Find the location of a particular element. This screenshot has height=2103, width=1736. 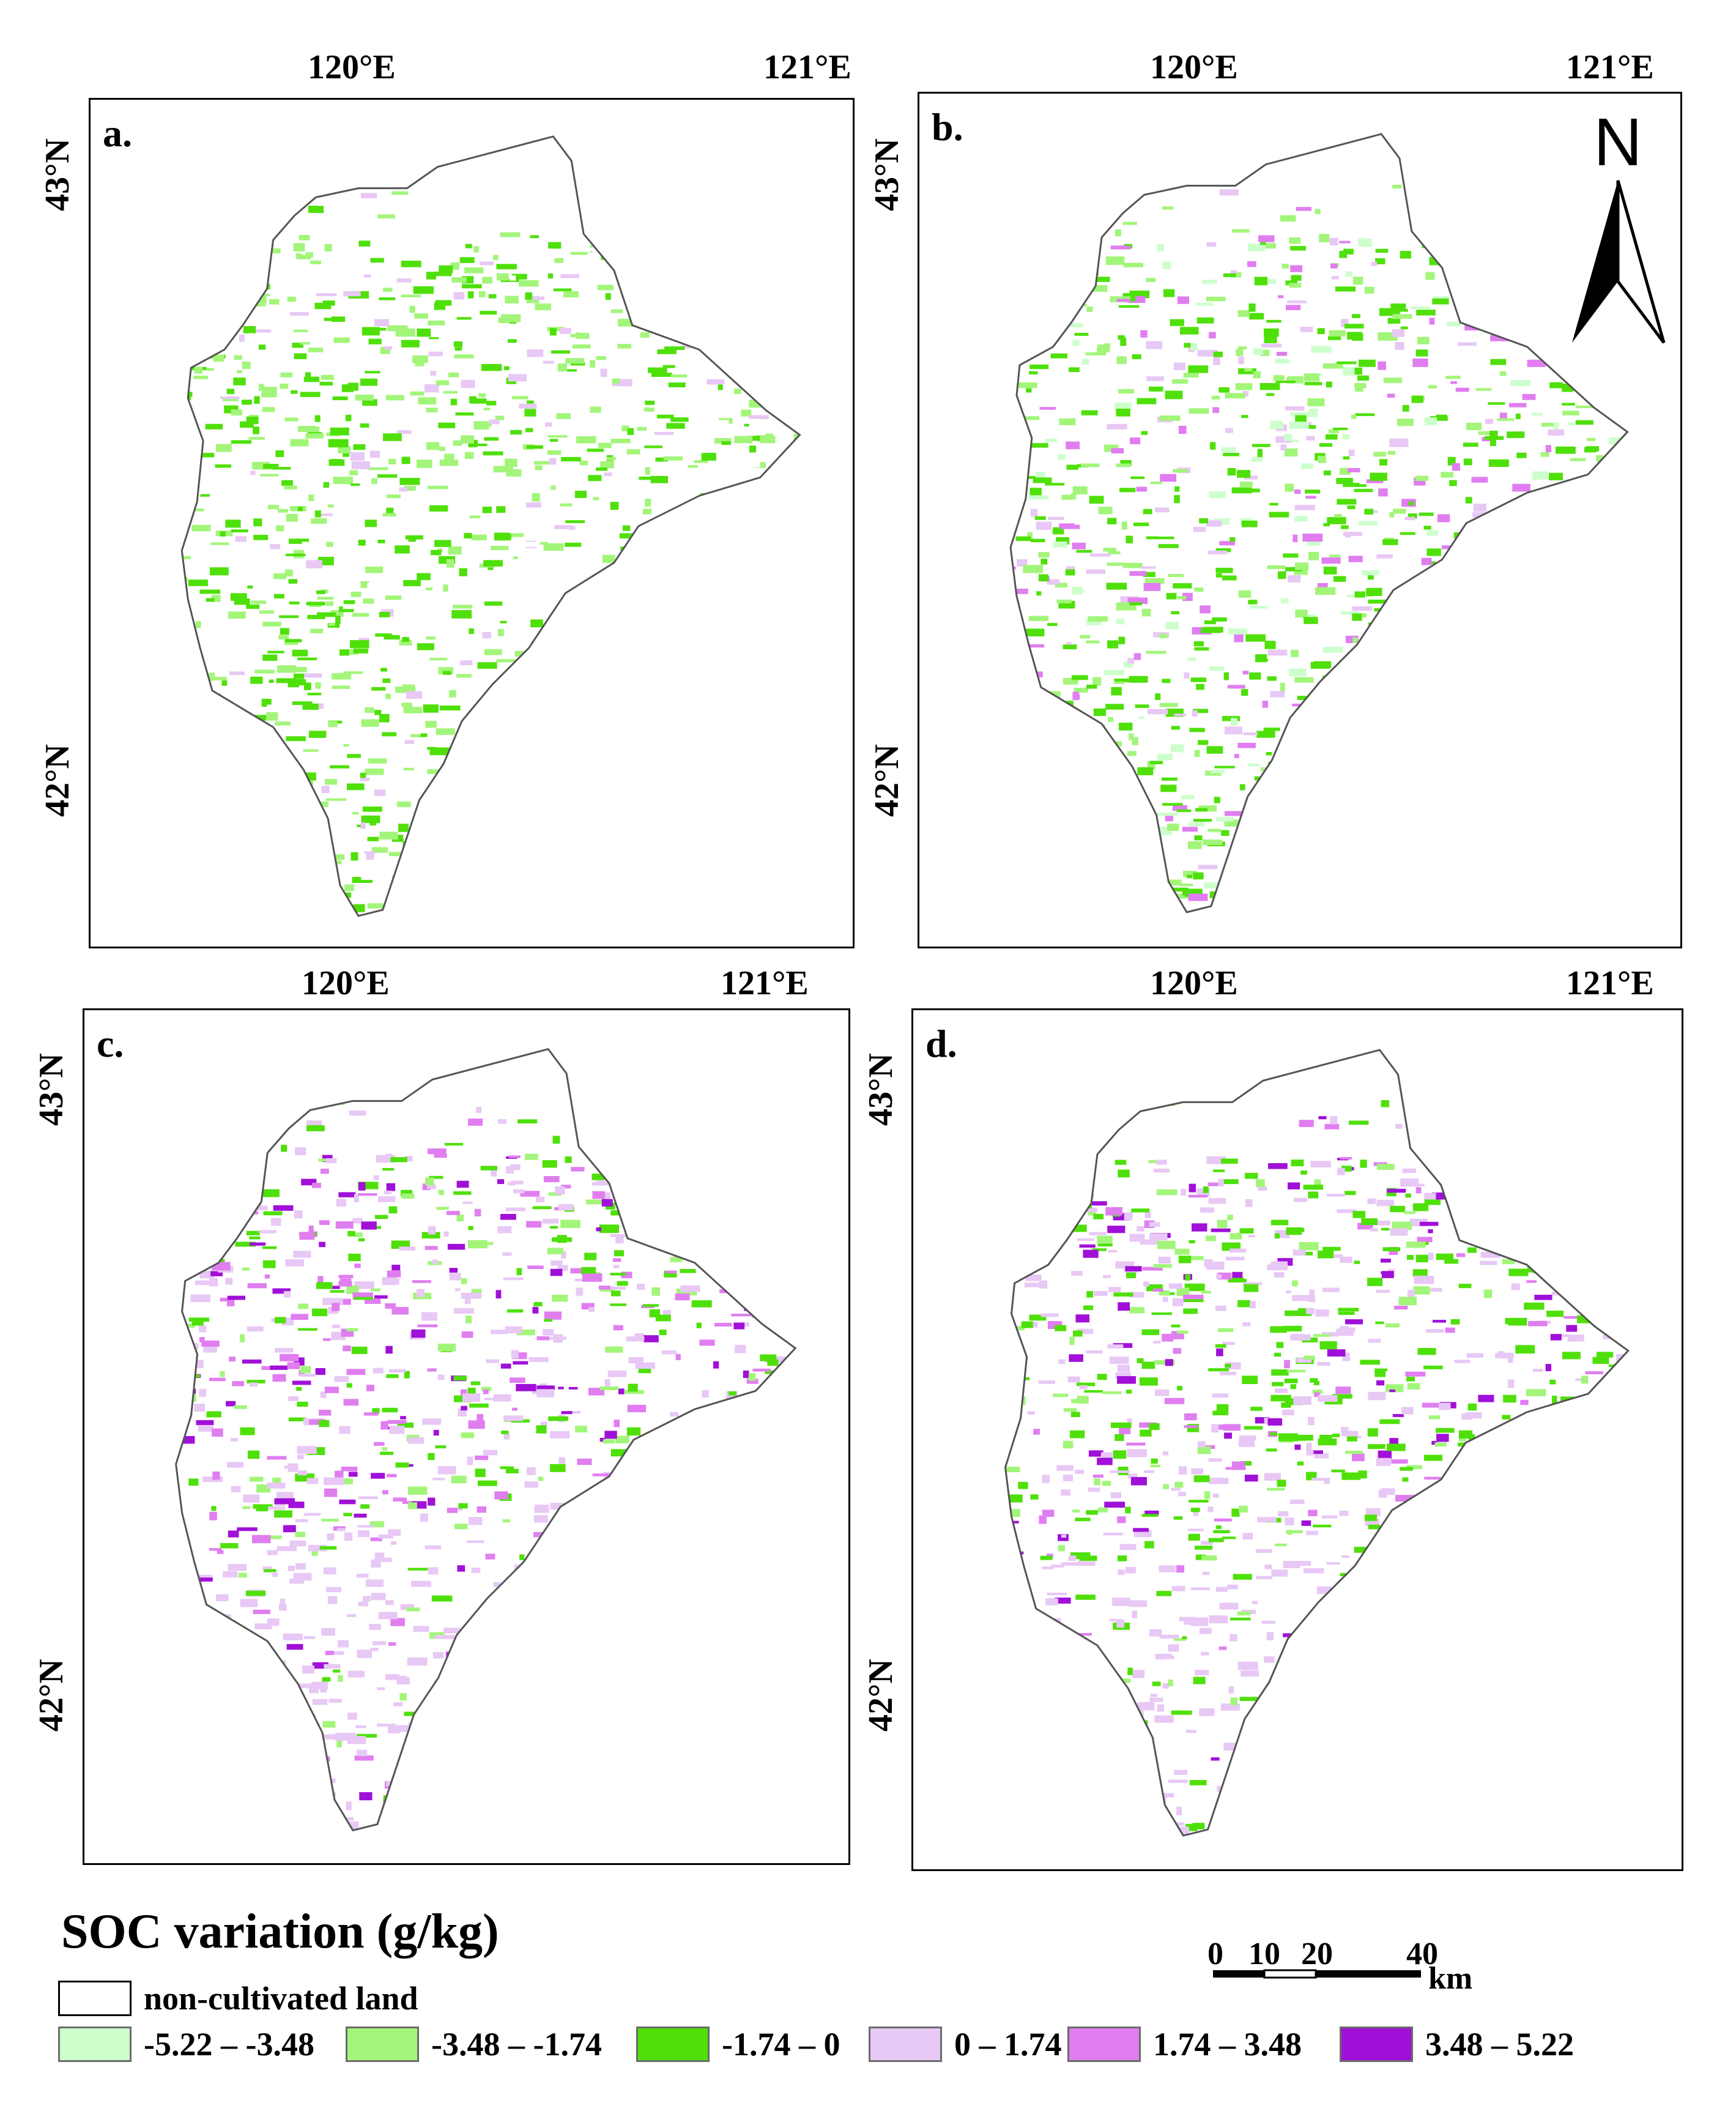

legend-item-class-4: 0 – 1.74 is located at coordinates (965, 2044).